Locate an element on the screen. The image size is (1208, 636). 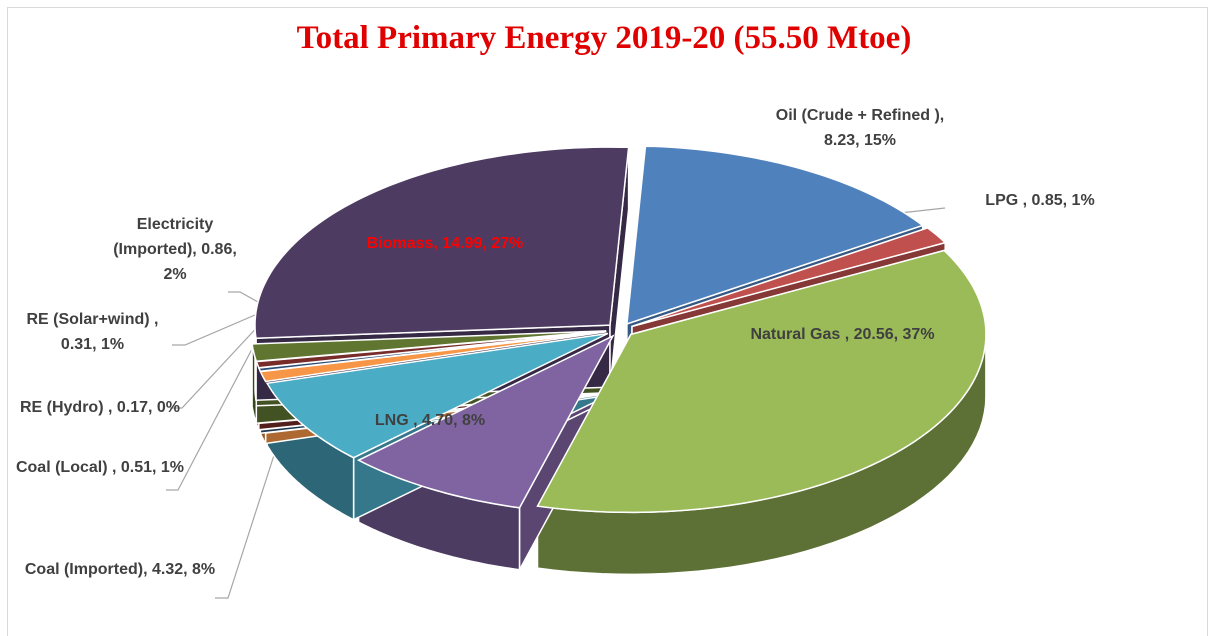
data-label: Coal (Local) , 0.51, 1% is located at coordinates (100, 467).